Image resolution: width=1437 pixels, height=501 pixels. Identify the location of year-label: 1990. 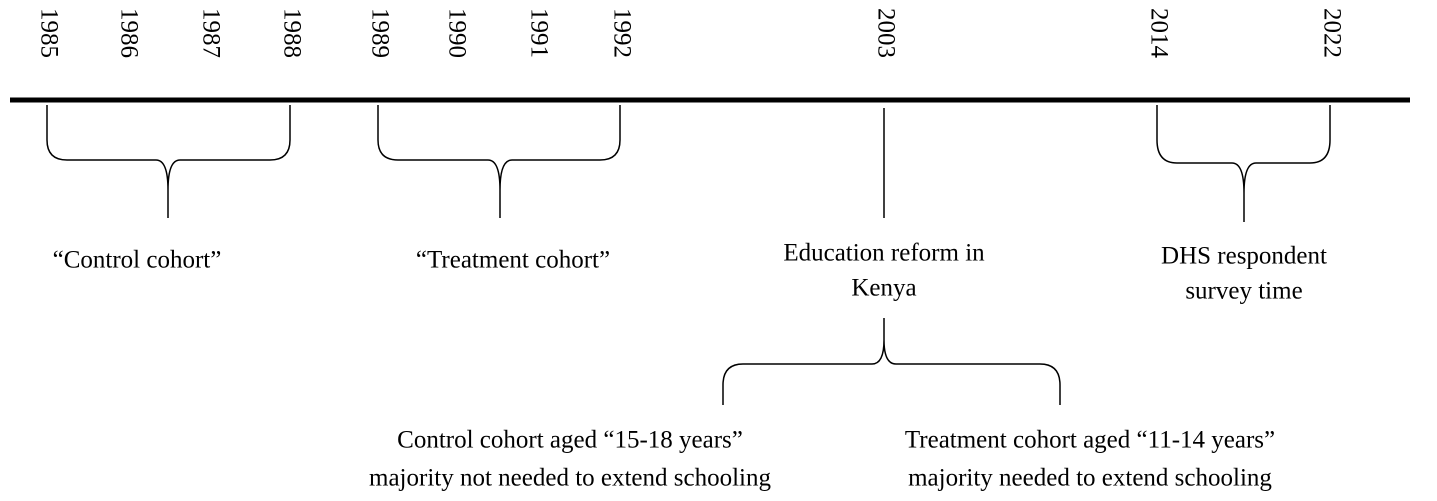
(456, 33).